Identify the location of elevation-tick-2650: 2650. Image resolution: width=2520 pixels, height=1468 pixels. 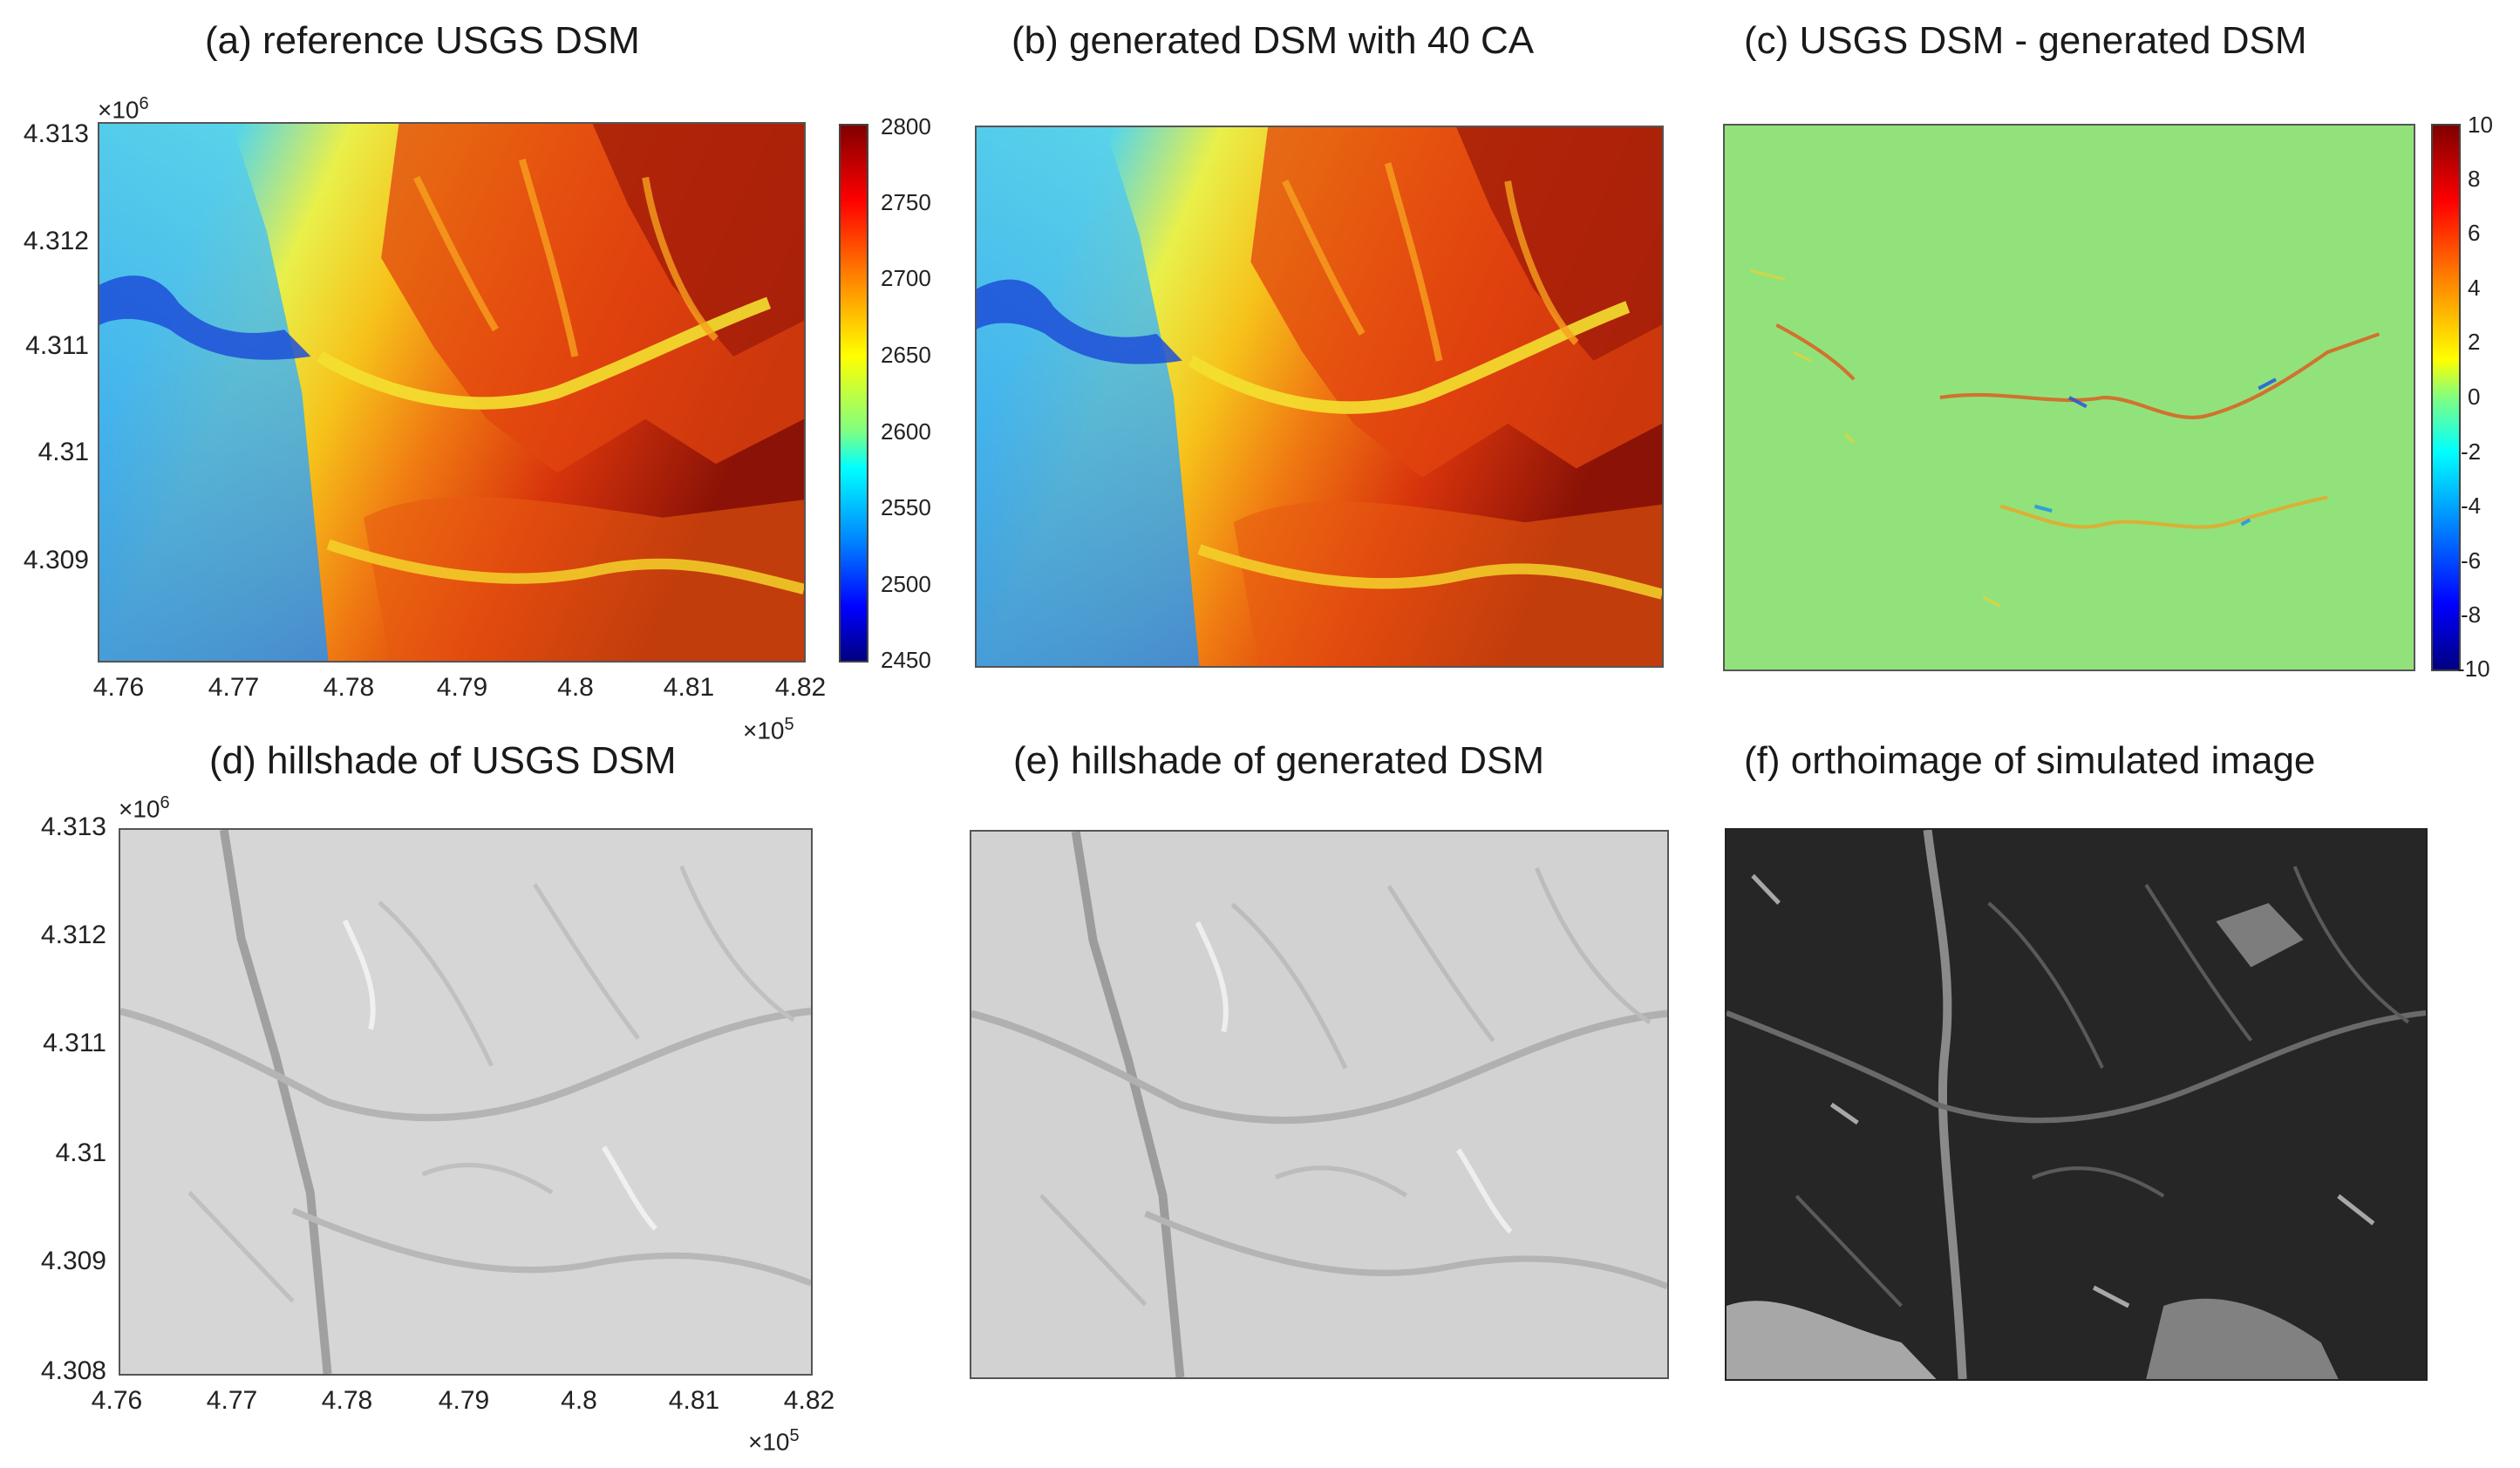
(906, 355).